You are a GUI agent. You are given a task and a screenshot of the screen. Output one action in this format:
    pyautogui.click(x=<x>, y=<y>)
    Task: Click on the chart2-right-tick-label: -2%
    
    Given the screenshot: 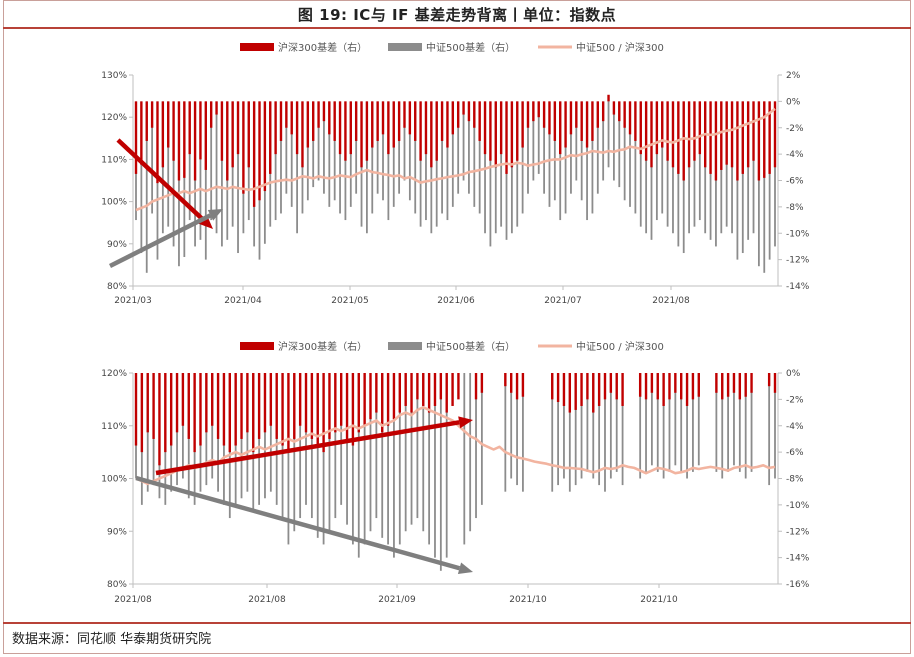 What is the action you would take?
    pyautogui.click(x=795, y=400)
    